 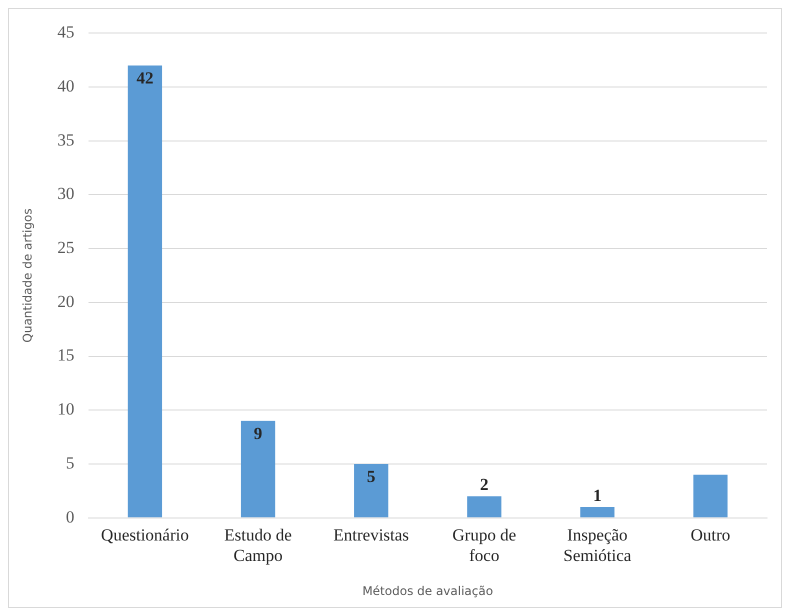 What do you see at coordinates (65, 194) in the screenshot?
I see `y-tick-label: 30` at bounding box center [65, 194].